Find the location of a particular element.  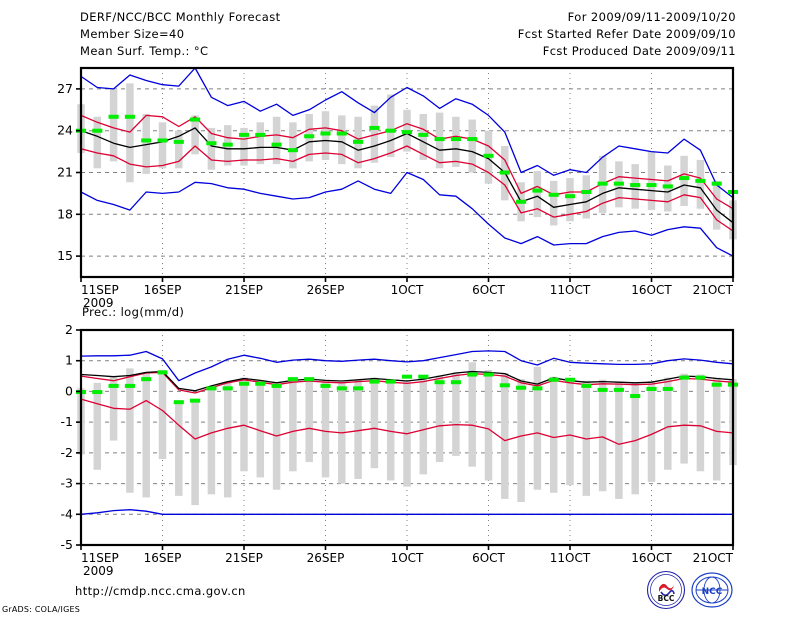

ytick-label: 1 is located at coordinates (69, 360).